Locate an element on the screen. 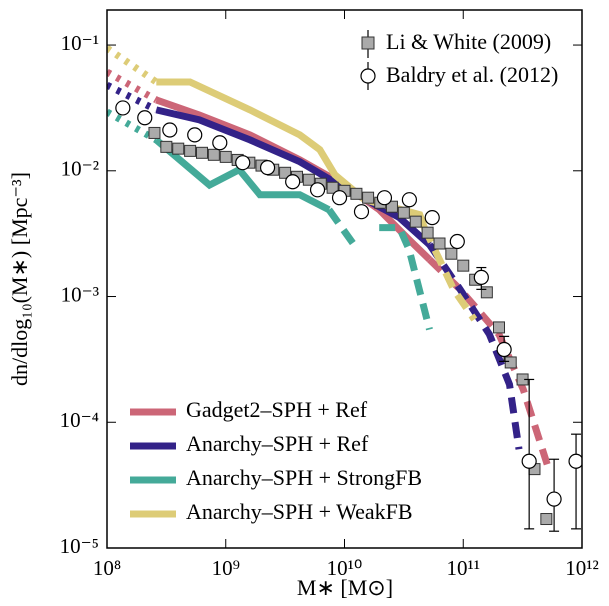 Image resolution: width=609 pixels, height=606 pixels. legend-label: Li & White (2009) is located at coordinates (468, 41).